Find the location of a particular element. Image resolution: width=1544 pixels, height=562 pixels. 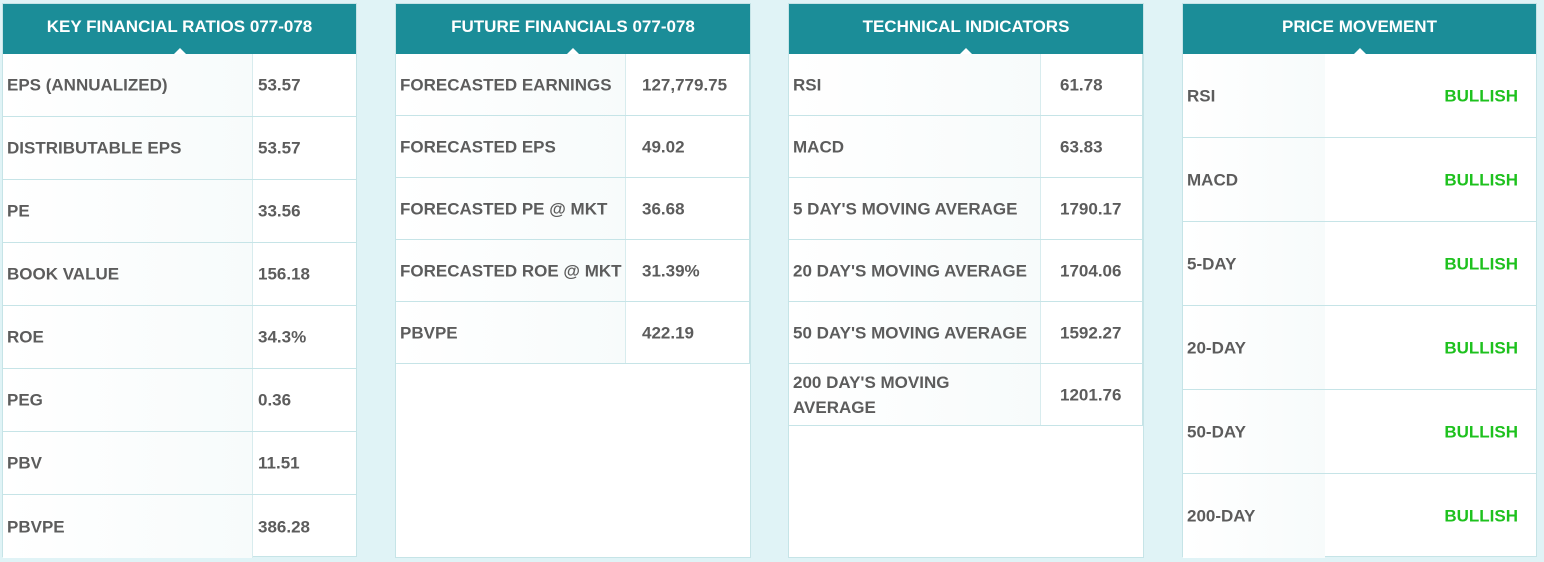

panel-header: TECHNICAL INDICATORS is located at coordinates (966, 29).